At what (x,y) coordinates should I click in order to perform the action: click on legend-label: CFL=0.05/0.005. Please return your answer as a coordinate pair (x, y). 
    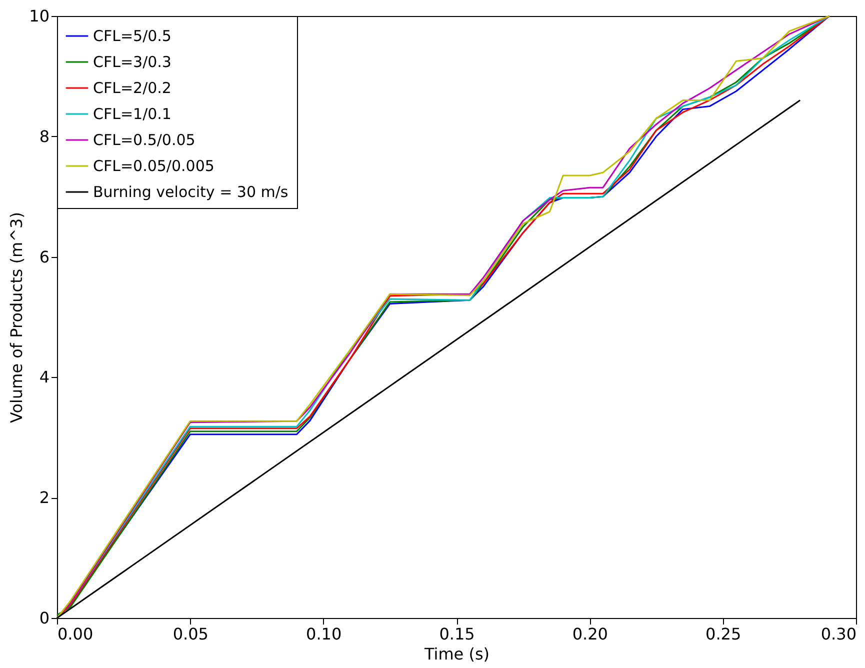
    Looking at the image, I should click on (153, 166).